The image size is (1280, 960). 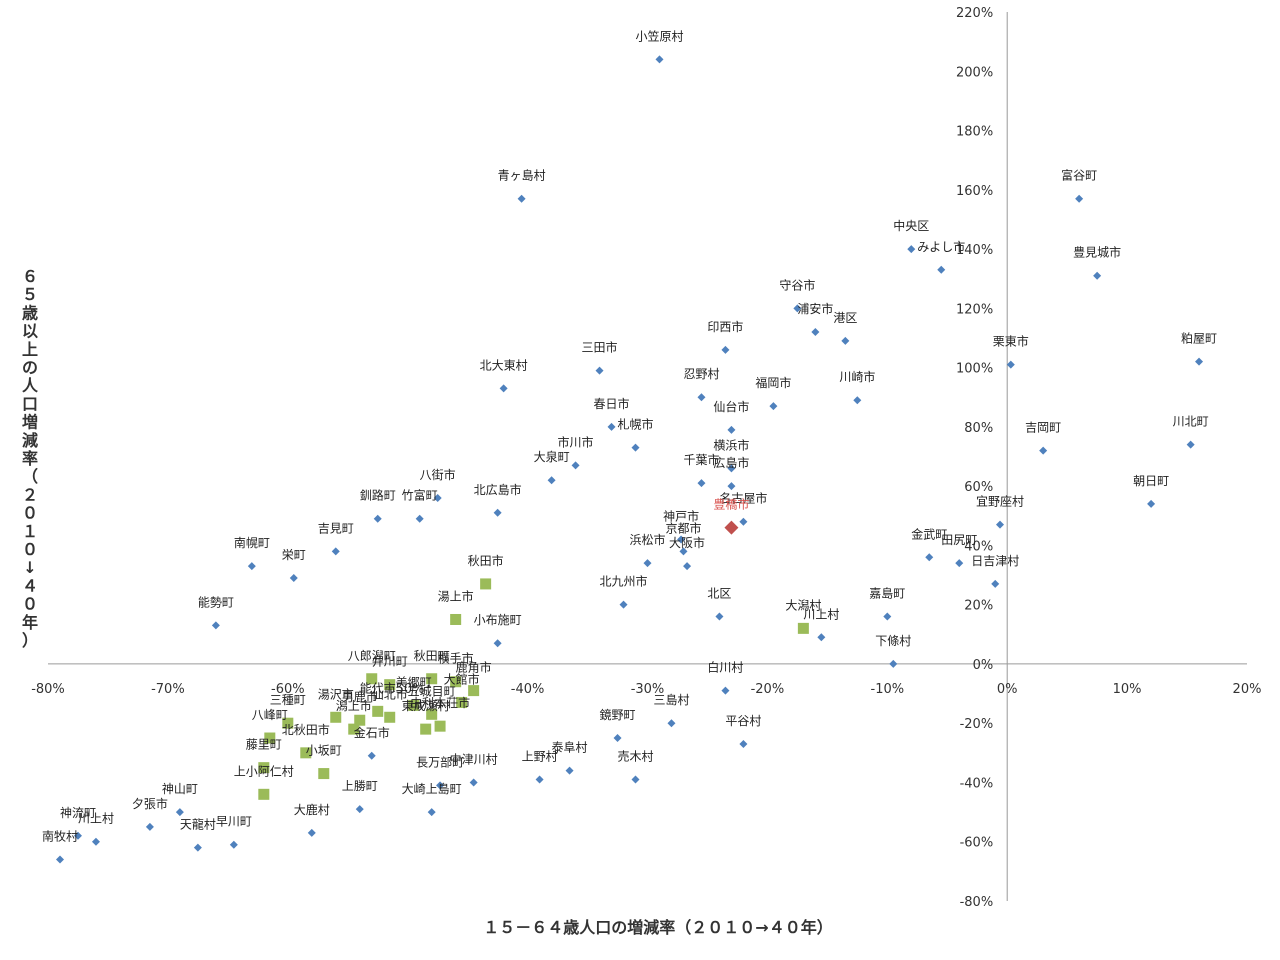 What do you see at coordinates (911, 225) in the screenshot?
I see `point-label: 中央区` at bounding box center [911, 225].